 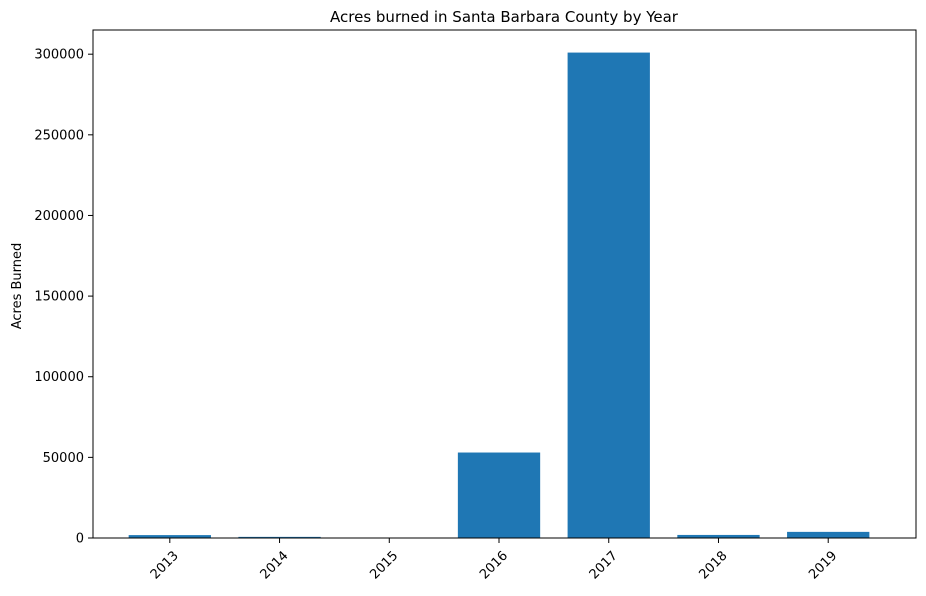 What do you see at coordinates (823, 565) in the screenshot?
I see `x-tick-label: 2019` at bounding box center [823, 565].